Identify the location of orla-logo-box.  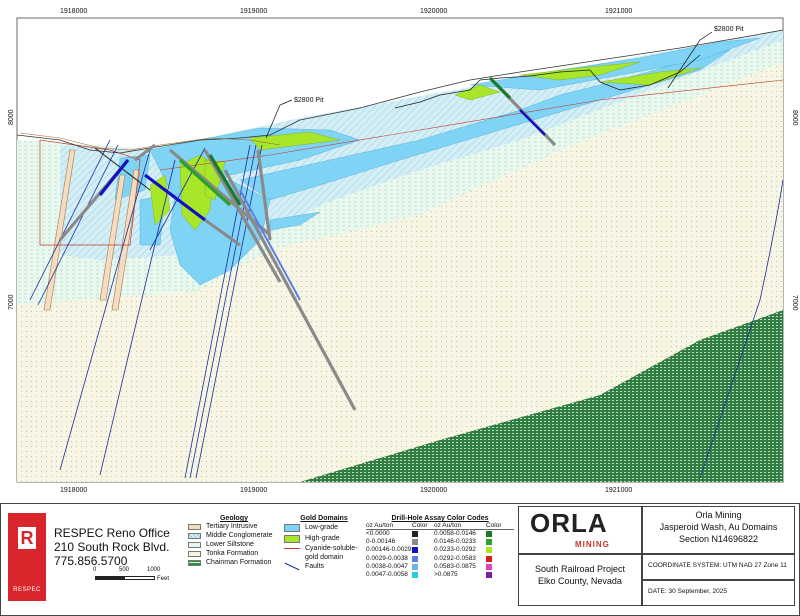
(580, 530).